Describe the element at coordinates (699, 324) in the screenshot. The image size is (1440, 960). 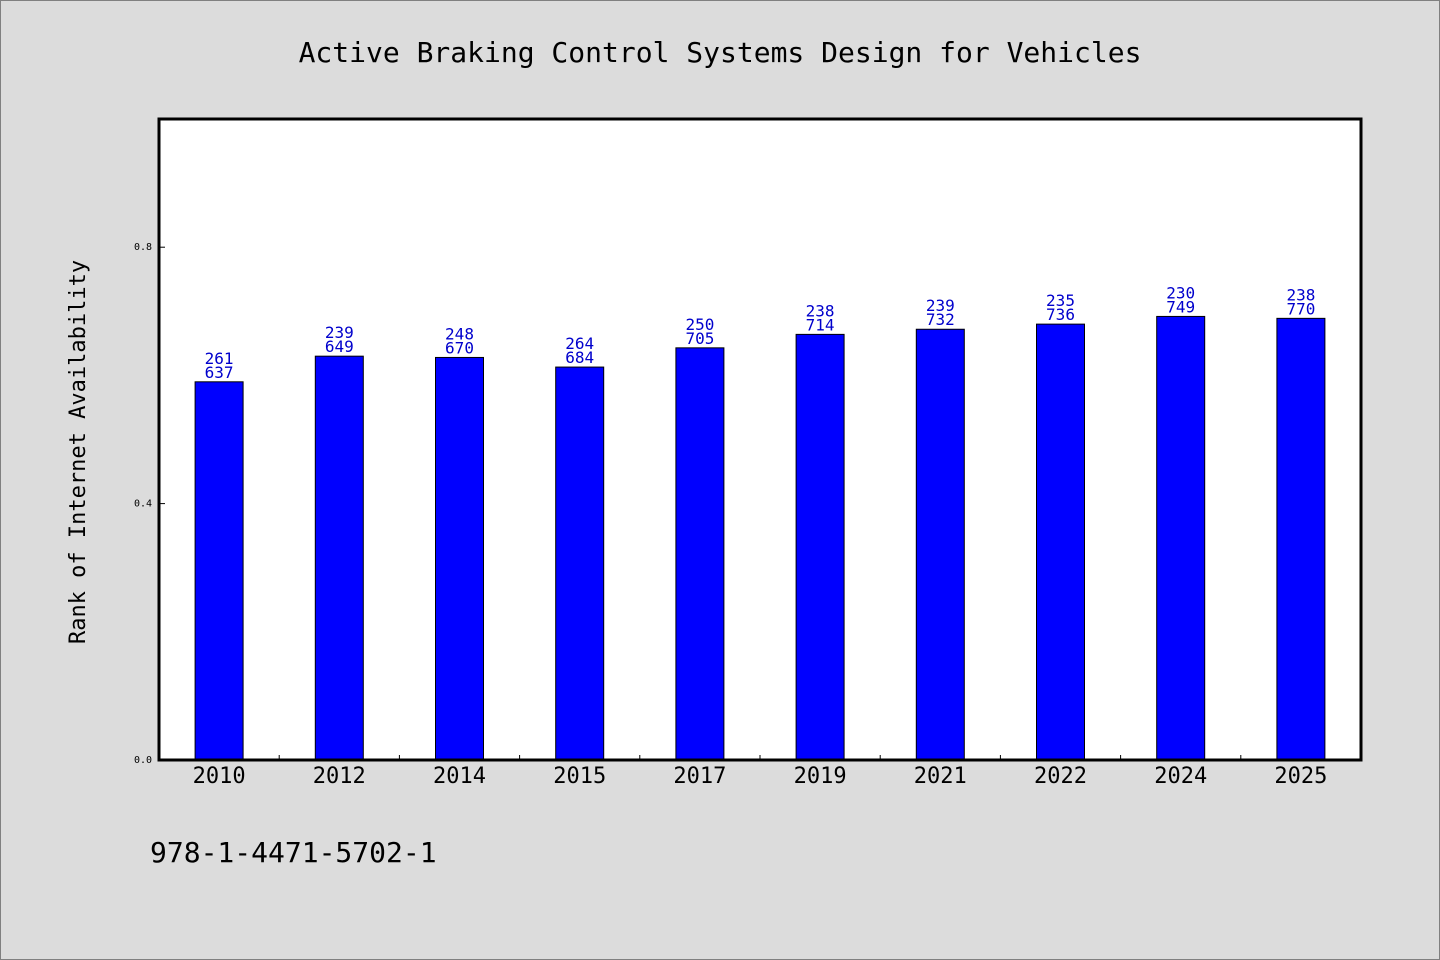
I see `data-label-top-2017: 250` at that location.